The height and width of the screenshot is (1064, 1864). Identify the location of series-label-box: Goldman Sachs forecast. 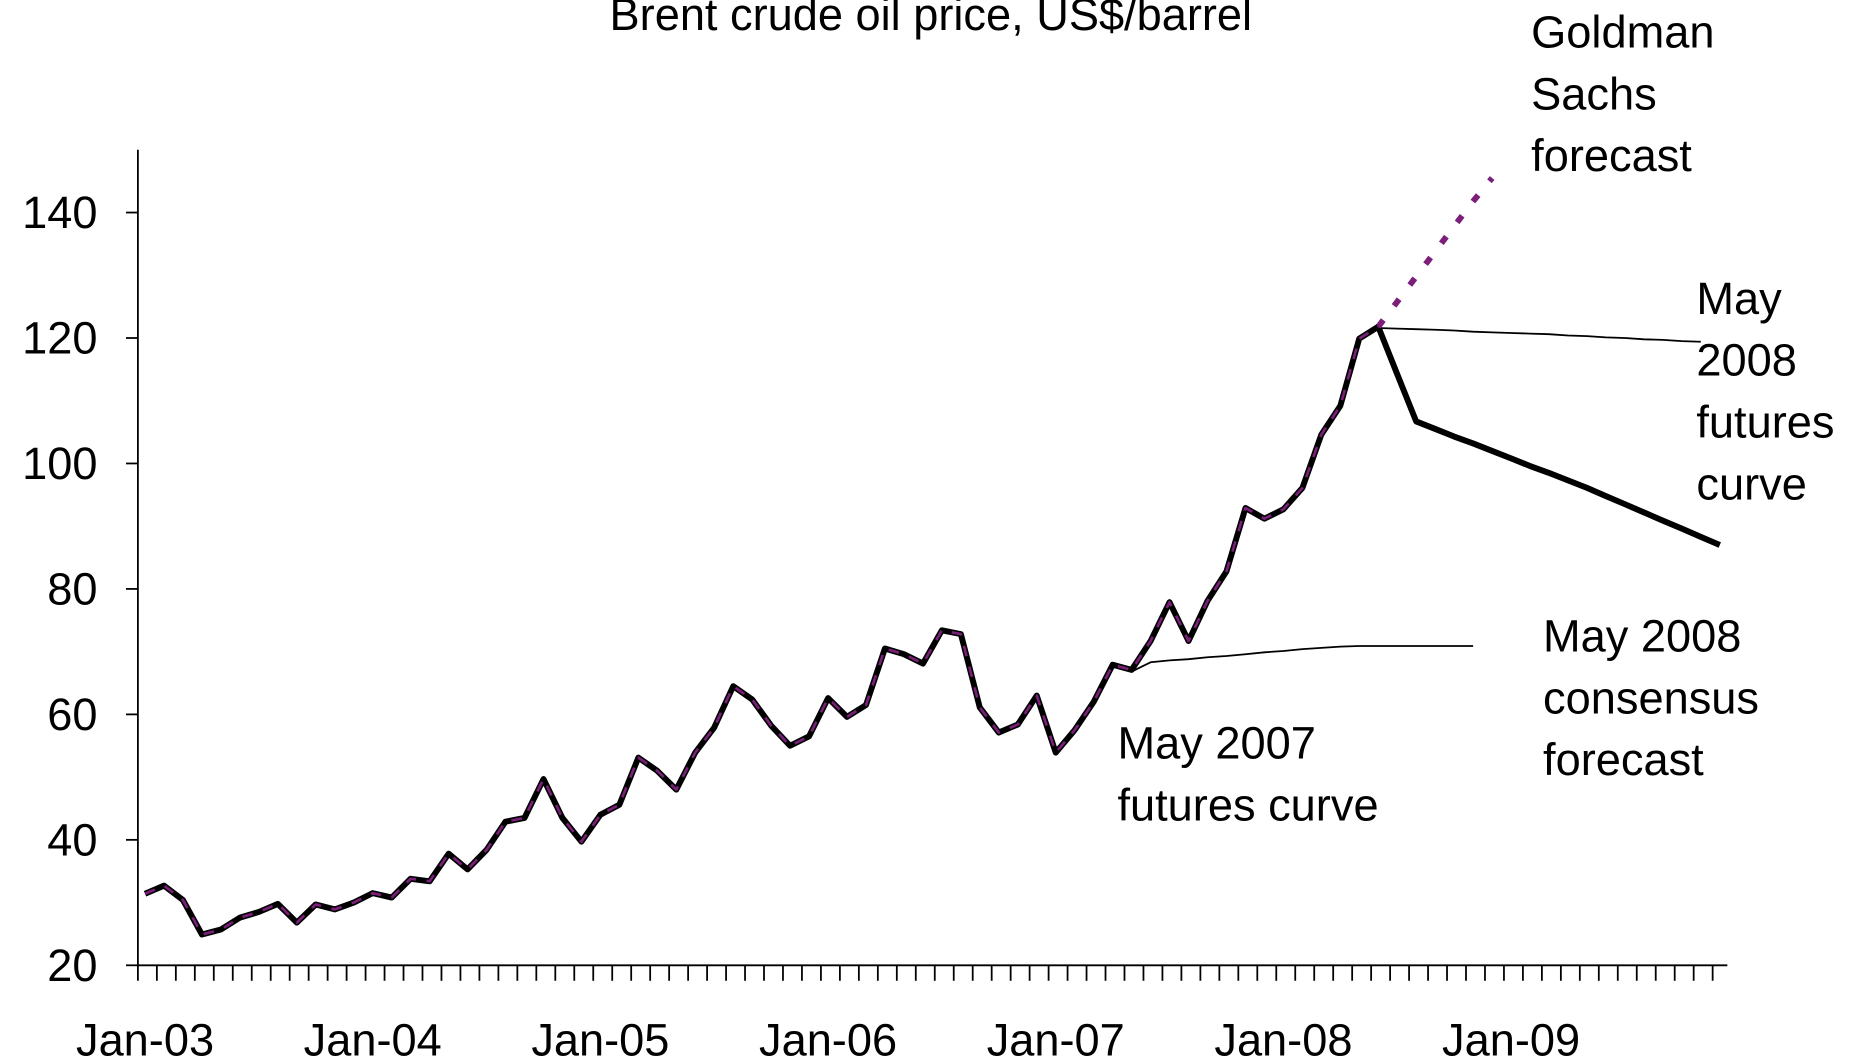
(1623, 95).